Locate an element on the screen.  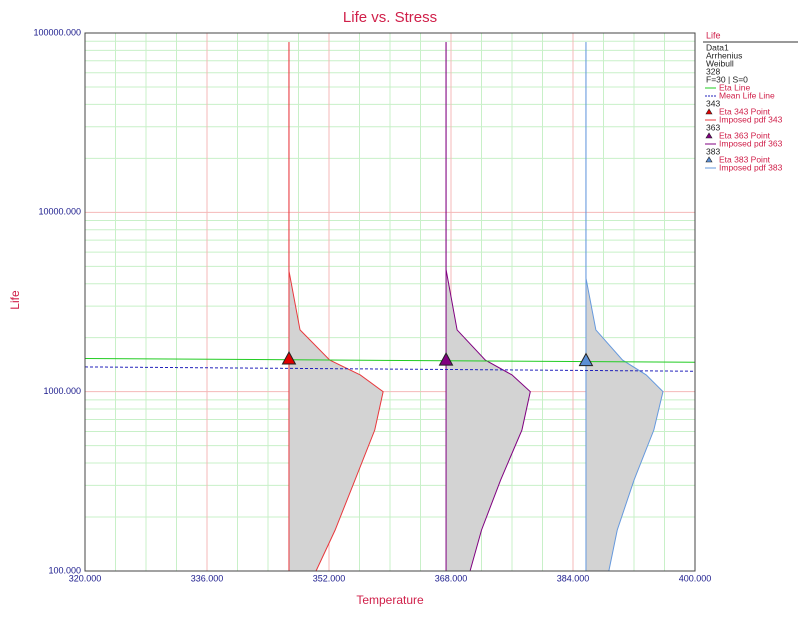
legend-label: Eta 383 Point is located at coordinates (745, 159).